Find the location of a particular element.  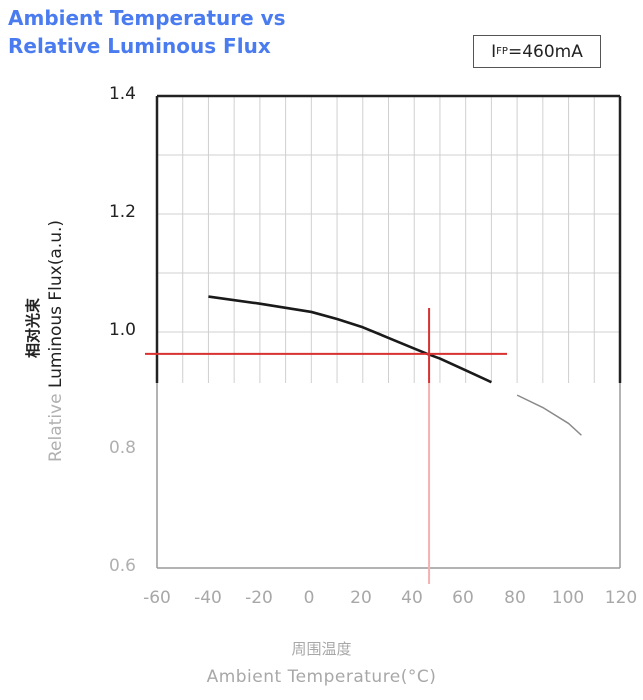

y-tick-0.6: 0.6 is located at coordinates (122, 566).